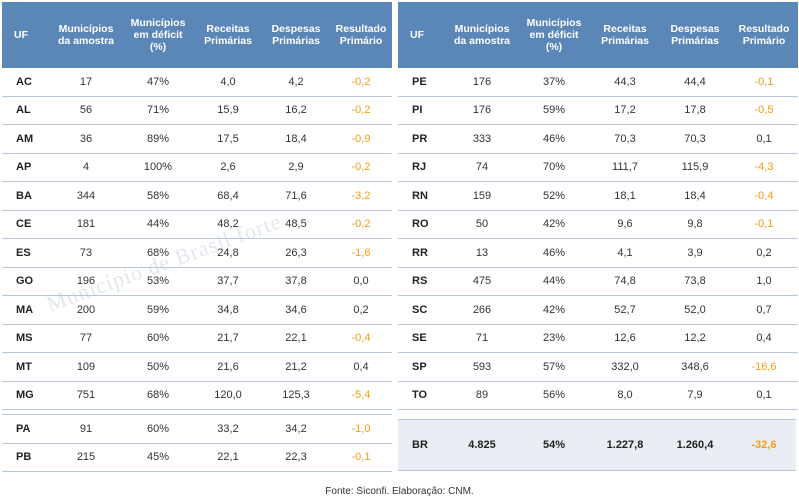  Describe the element at coordinates (625, 338) in the screenshot. I see `receitas-cell: 12,6` at that location.